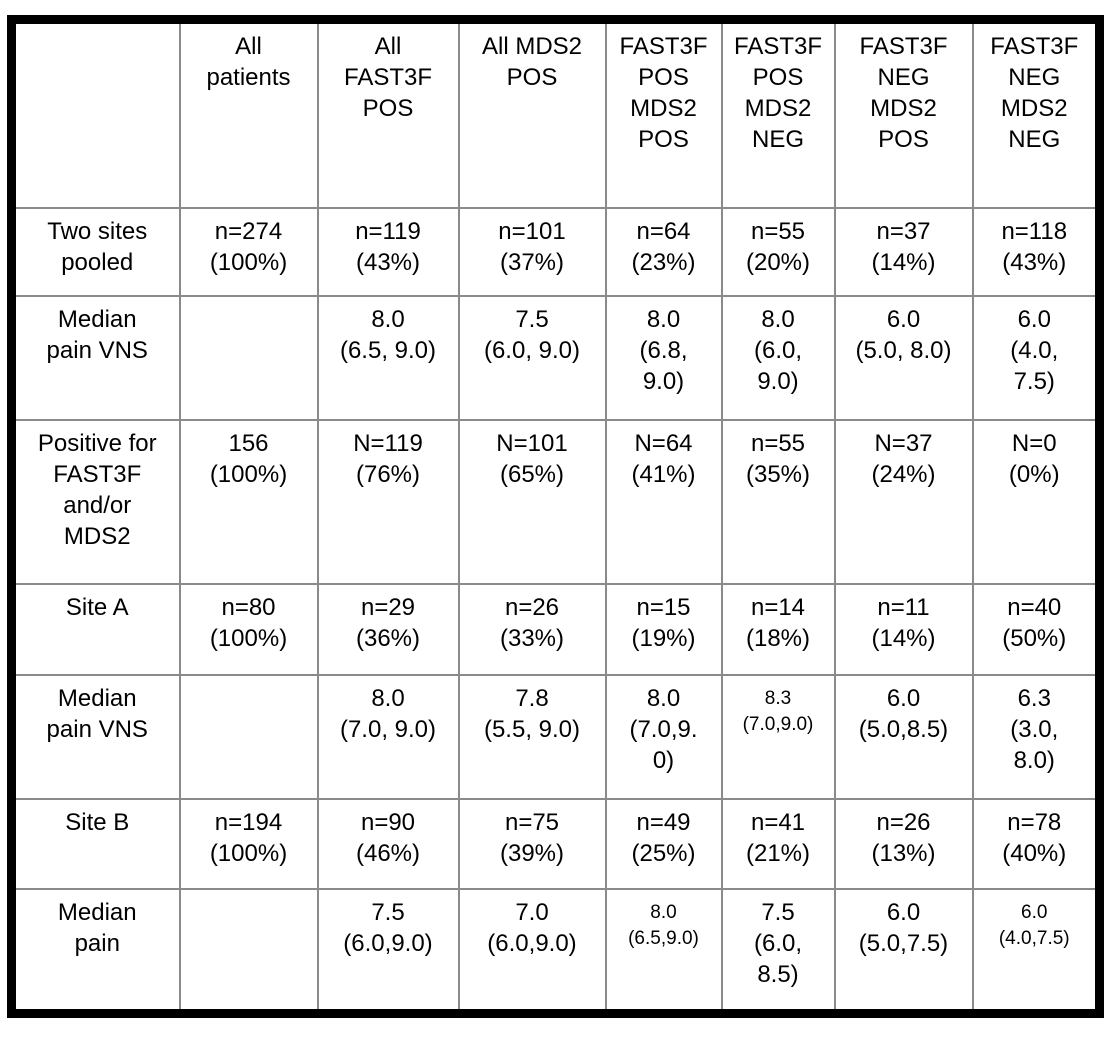  I want to click on column-header: All MDS2 POS, so click(532, 113).